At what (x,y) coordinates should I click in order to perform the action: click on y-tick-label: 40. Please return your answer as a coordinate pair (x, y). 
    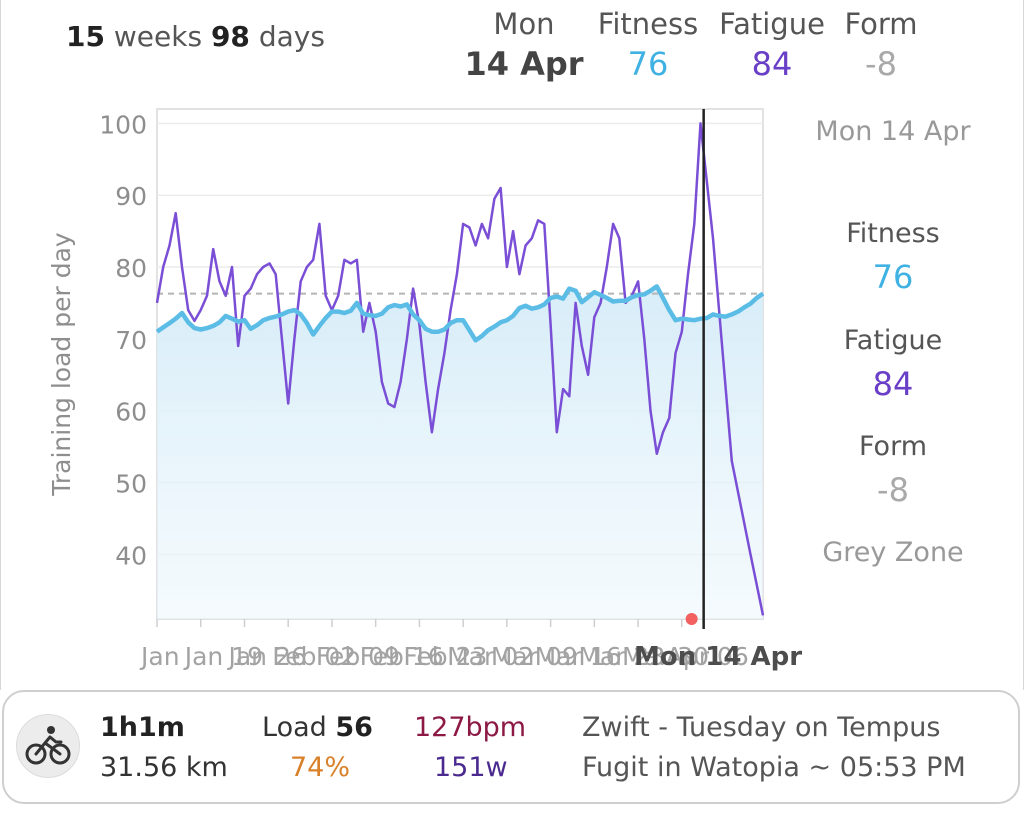
    Looking at the image, I should click on (131, 555).